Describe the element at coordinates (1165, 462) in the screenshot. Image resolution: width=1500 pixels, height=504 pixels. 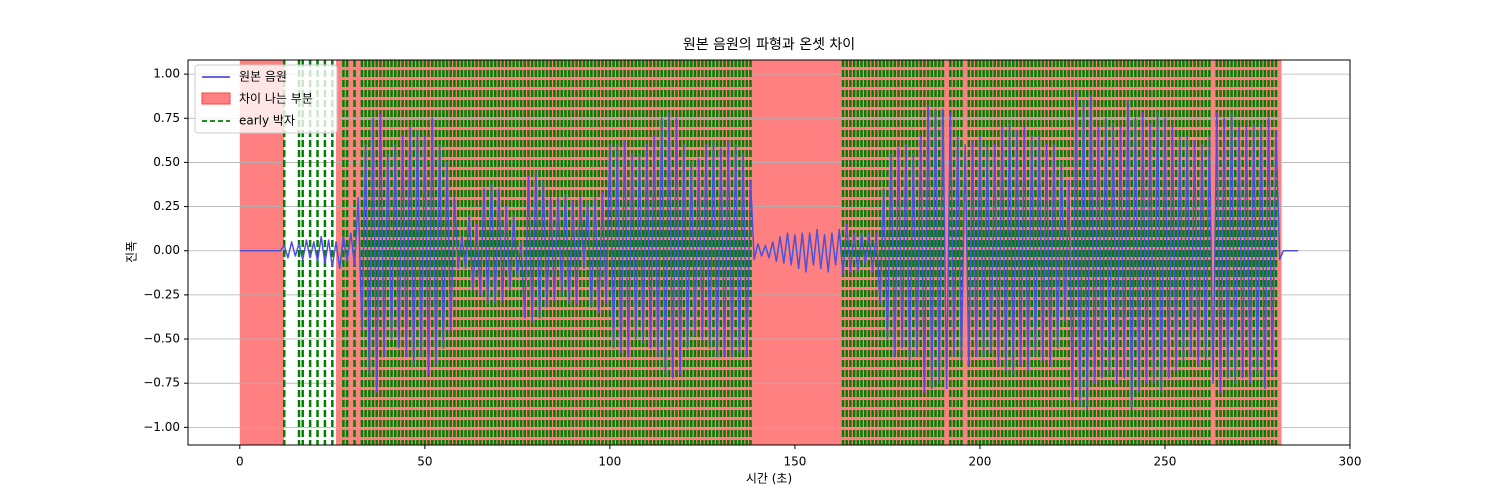
I see `x-tick-label: 250` at that location.